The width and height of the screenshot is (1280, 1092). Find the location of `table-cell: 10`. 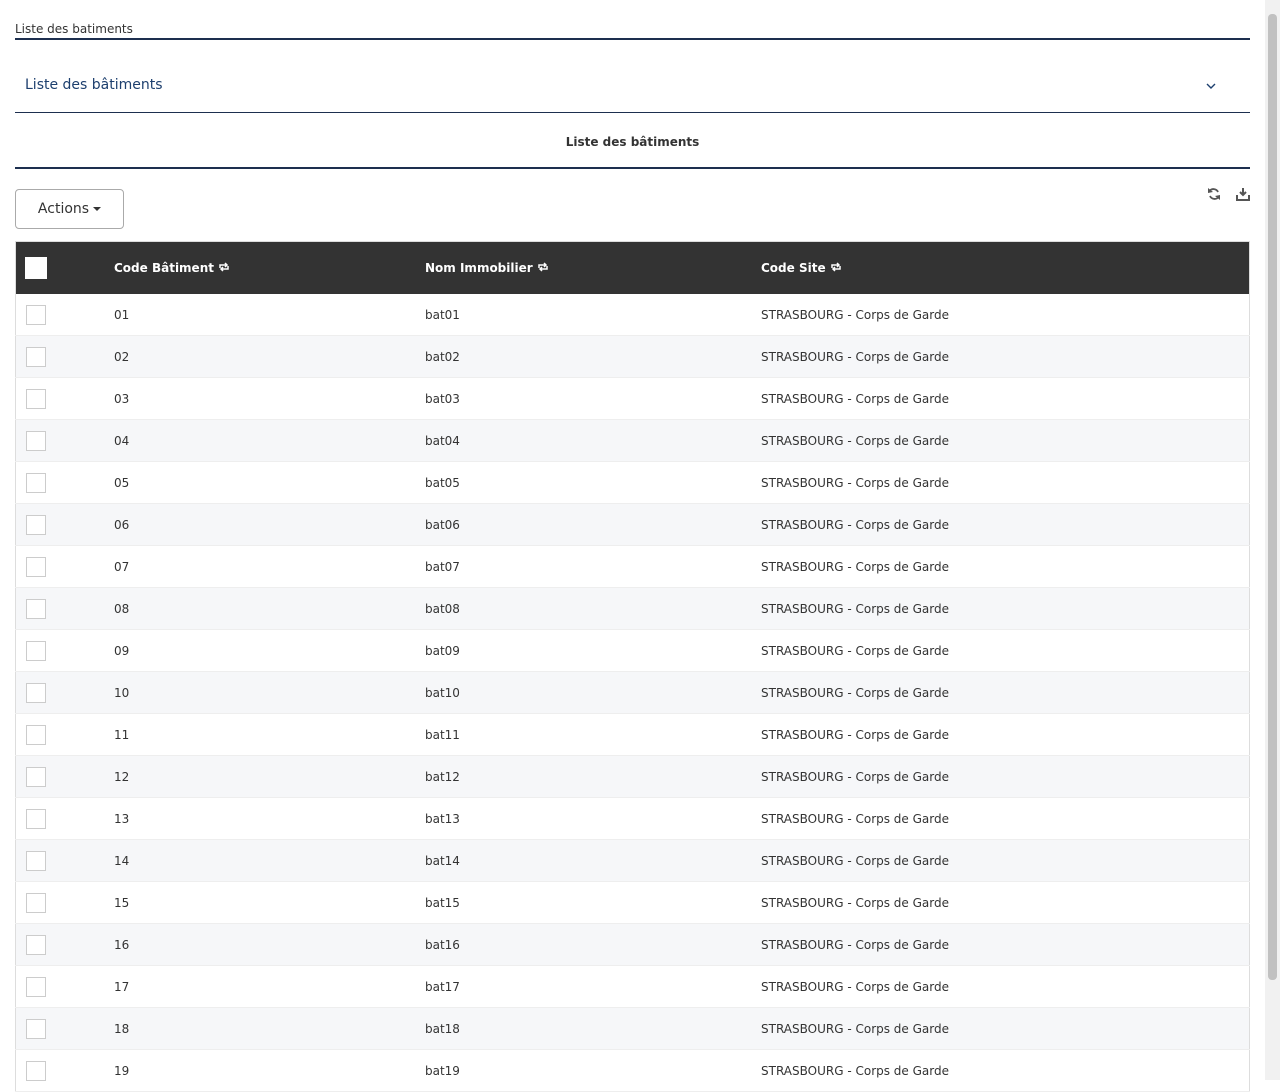

table-cell: 10 is located at coordinates (269, 692).